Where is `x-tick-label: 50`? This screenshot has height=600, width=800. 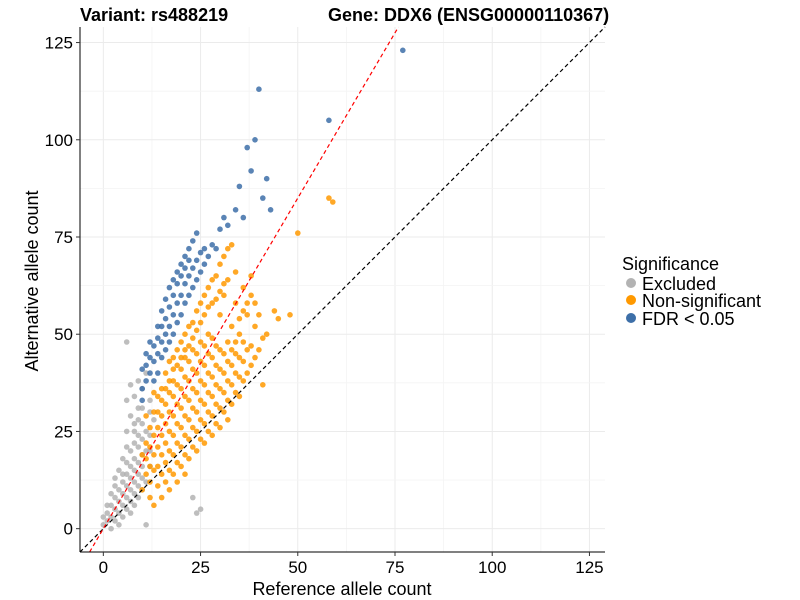 x-tick-label: 50 is located at coordinates (297, 567).